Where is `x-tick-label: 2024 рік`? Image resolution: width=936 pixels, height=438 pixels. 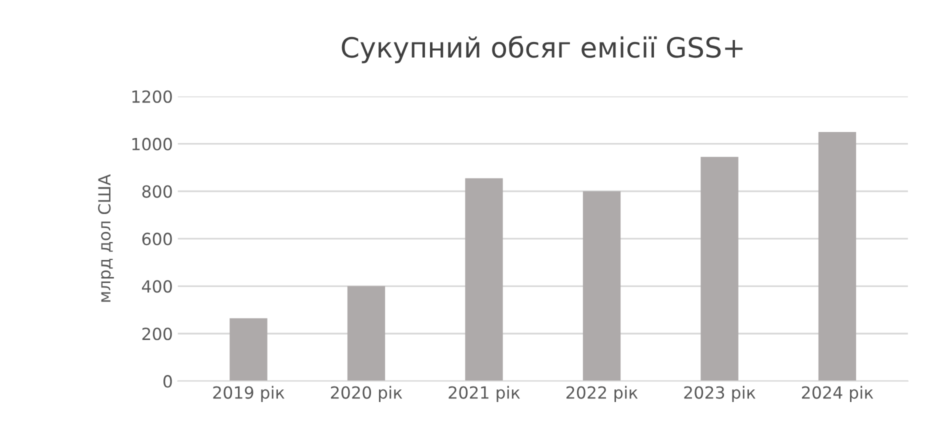
x-tick-label: 2024 рік is located at coordinates (838, 394).